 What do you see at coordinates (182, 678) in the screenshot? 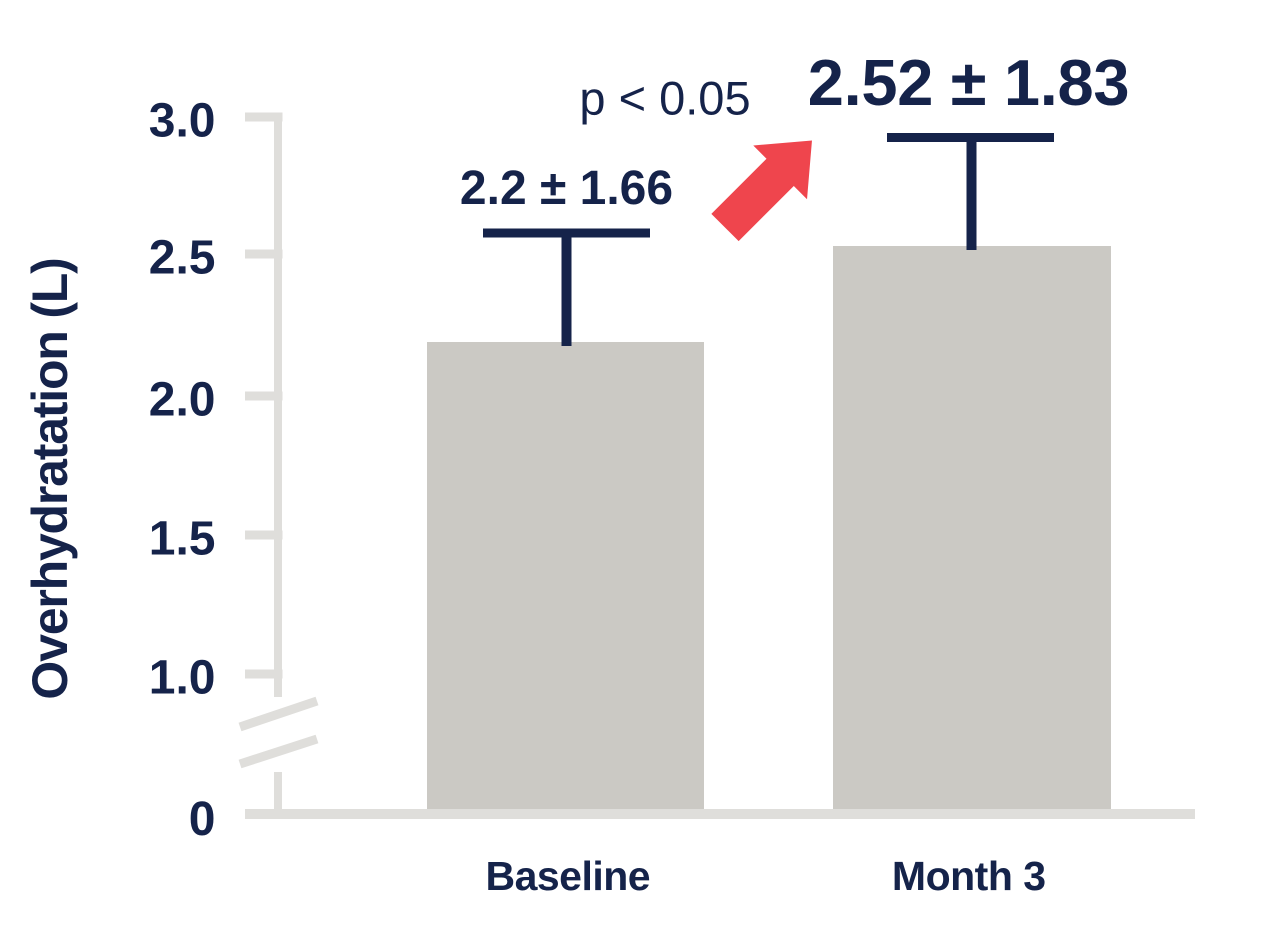
I see `svg-text: 1.0` at bounding box center [182, 678].